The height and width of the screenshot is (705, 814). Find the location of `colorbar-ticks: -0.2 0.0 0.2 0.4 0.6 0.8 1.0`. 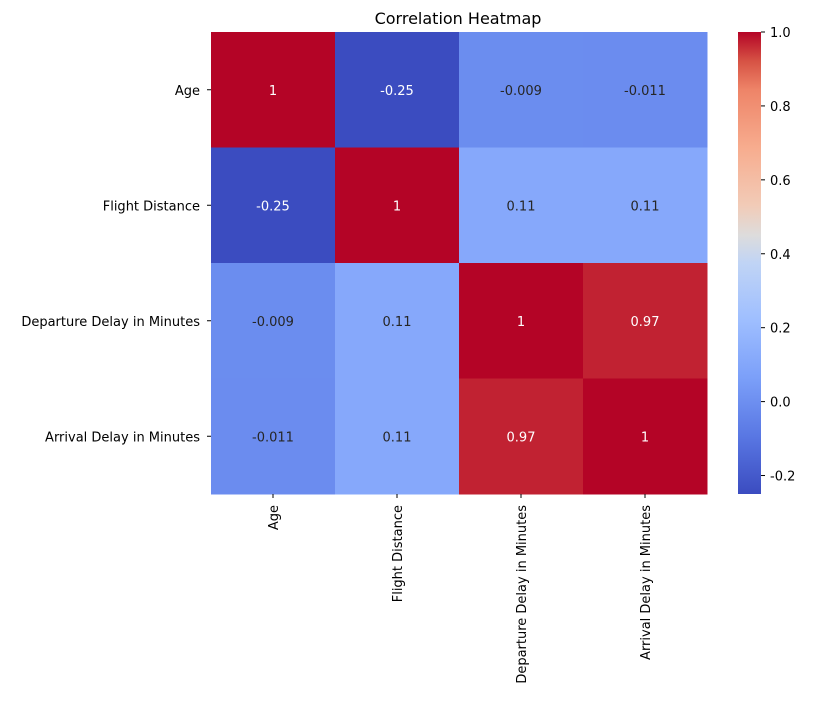

colorbar-ticks: -0.2 0.0 0.2 0.4 0.6 0.8 1.0 is located at coordinates (778, 255).